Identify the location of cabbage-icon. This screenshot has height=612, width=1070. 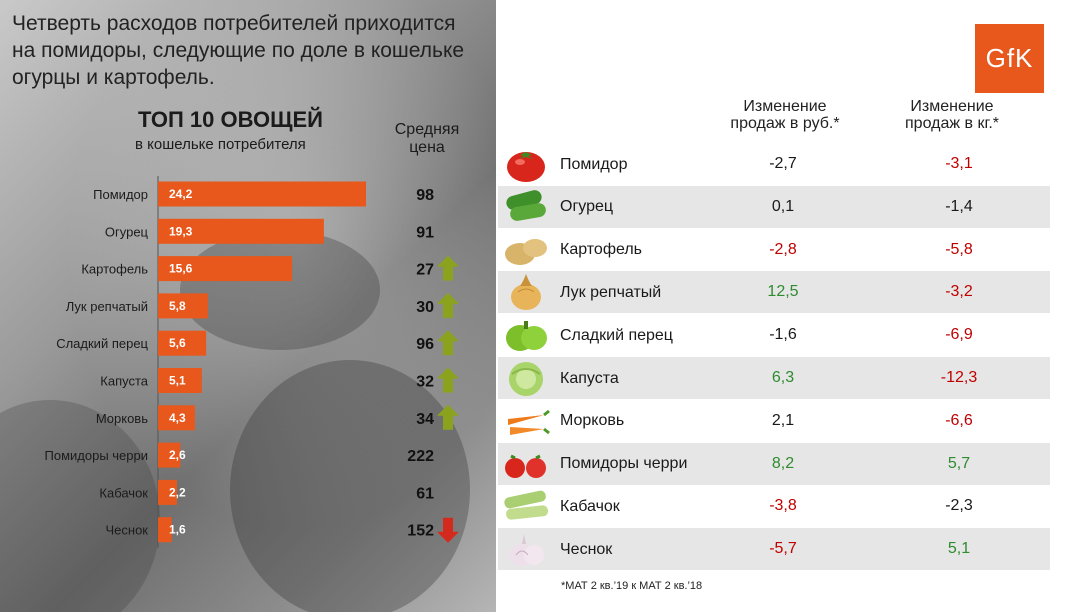
(526, 378).